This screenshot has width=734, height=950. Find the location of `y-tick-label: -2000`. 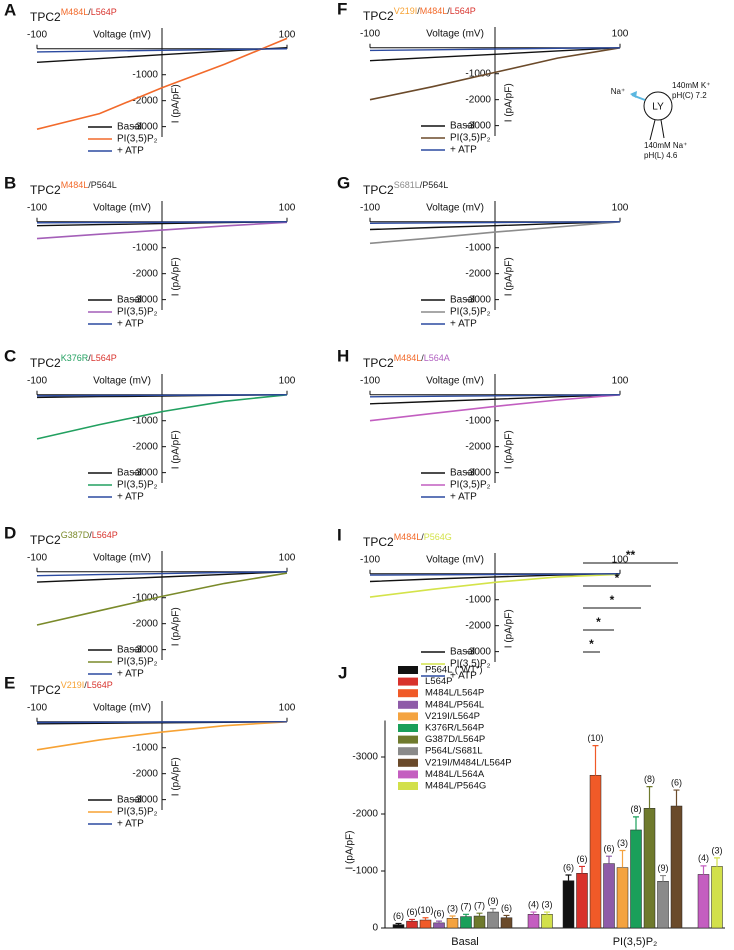

y-tick-label: -2000 is located at coordinates (478, 273).